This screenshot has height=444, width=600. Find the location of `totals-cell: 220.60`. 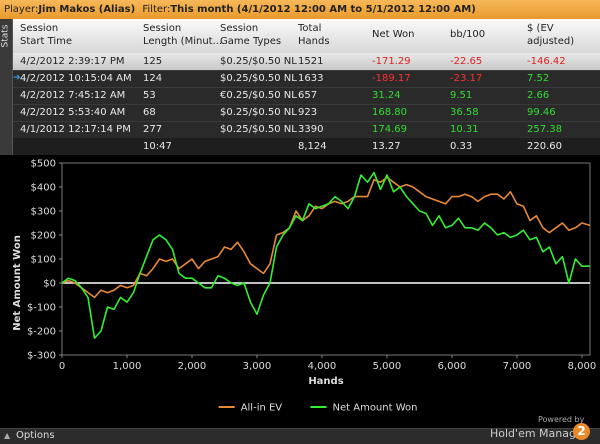

totals-cell: 220.60 is located at coordinates (544, 146).